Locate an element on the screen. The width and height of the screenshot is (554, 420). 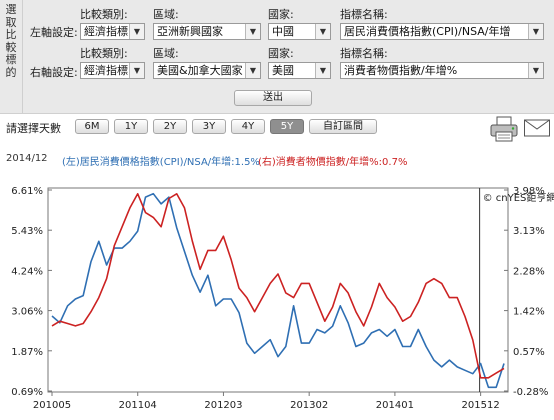
left-axis-tick-label: 0.69% is located at coordinates (27, 392).